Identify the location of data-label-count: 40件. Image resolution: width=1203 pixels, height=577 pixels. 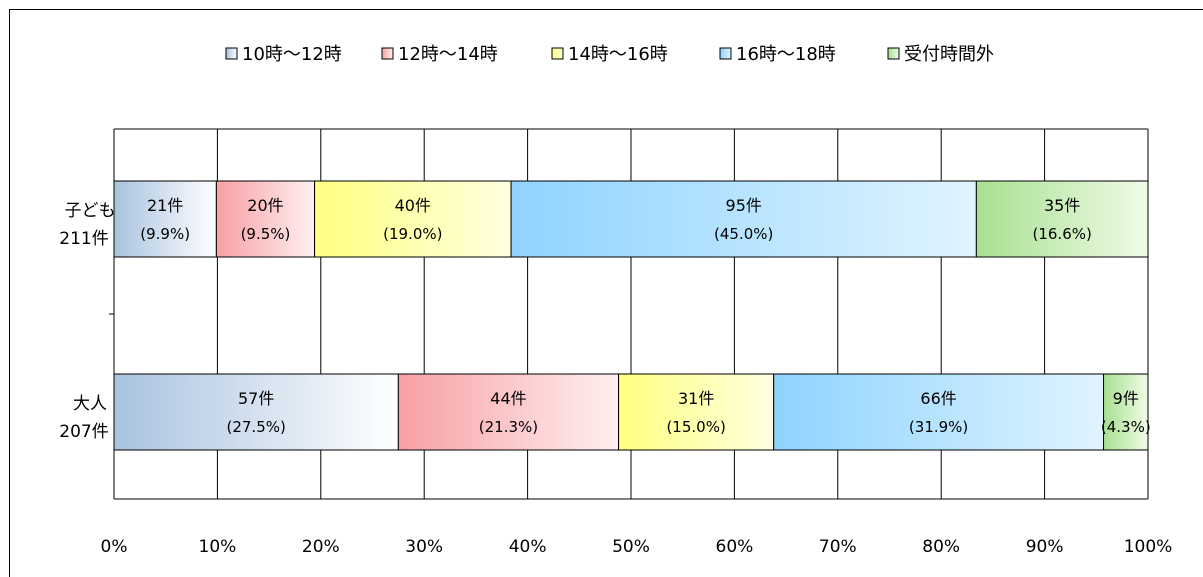
(413, 205).